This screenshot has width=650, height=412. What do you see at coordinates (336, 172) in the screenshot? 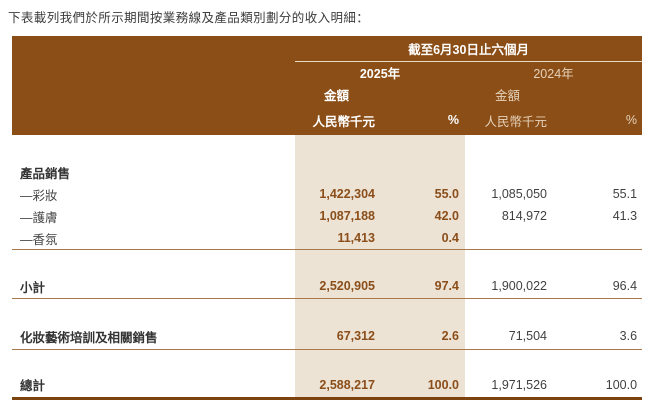
I see `amount-2025-cell` at bounding box center [336, 172].